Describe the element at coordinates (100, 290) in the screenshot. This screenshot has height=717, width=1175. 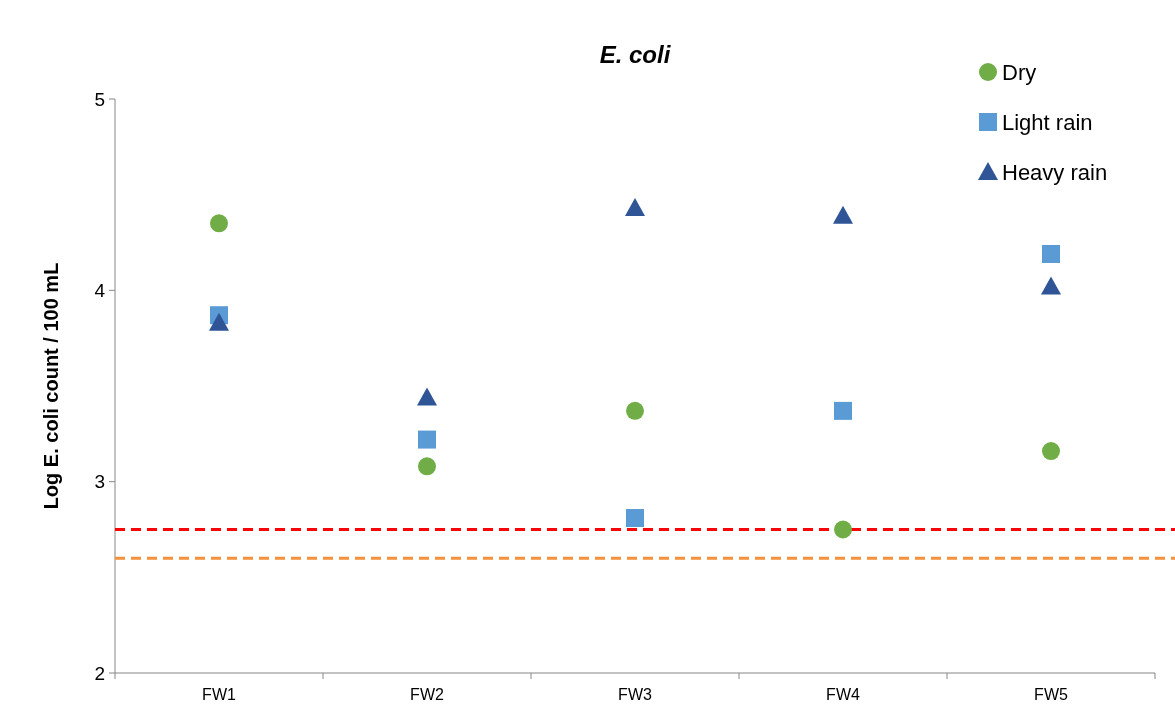
I see `y-tick-label: 4` at that location.